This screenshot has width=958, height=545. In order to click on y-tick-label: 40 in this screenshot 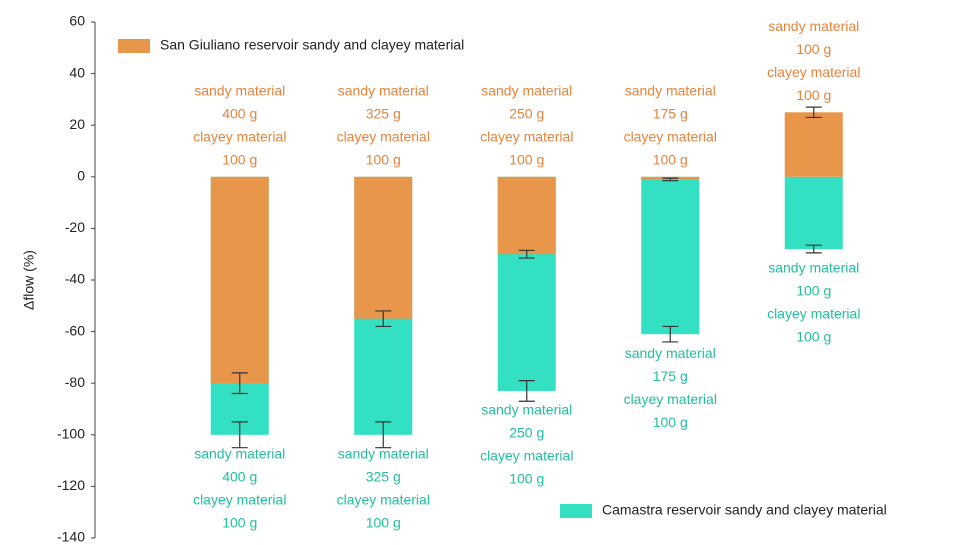, I will do `click(77, 72)`.